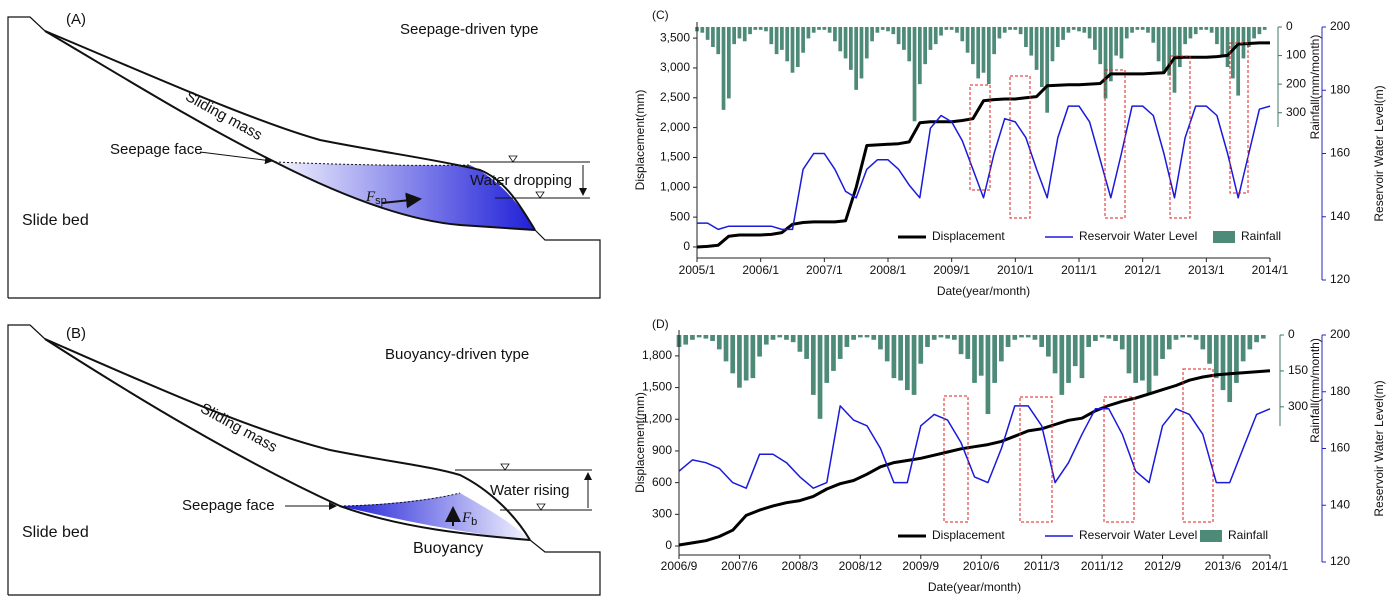 The height and width of the screenshot is (599, 1394). What do you see at coordinates (974, 587) in the screenshot?
I see `x-axis-title: Date(year/month)` at bounding box center [974, 587].